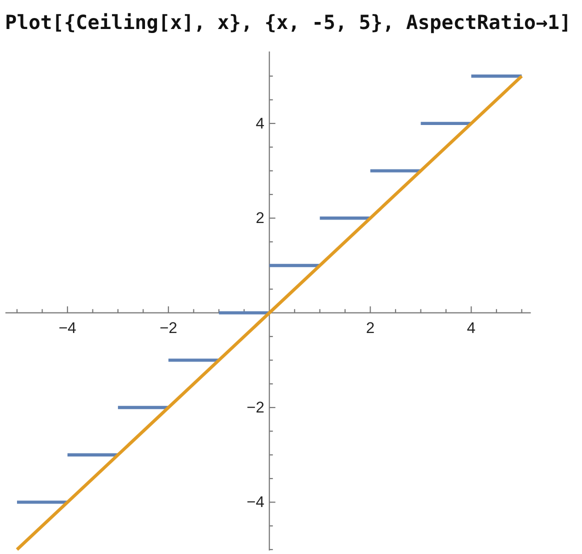 Image resolution: width=582 pixels, height=554 pixels. What do you see at coordinates (370, 328) in the screenshot?
I see `x-tick-label: 2` at bounding box center [370, 328].